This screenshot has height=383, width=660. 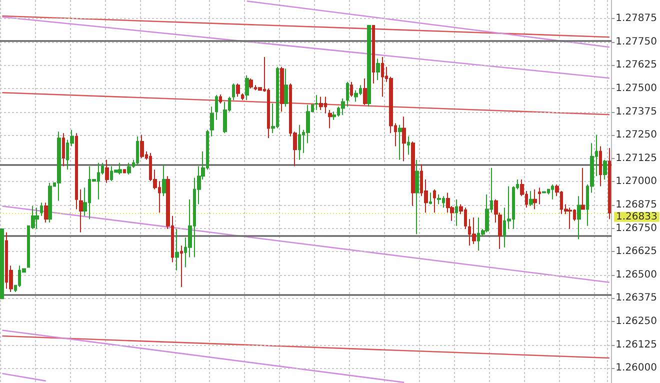 What do you see at coordinates (637, 321) in the screenshot?
I see `y-tick-label: 1.26250` at bounding box center [637, 321].